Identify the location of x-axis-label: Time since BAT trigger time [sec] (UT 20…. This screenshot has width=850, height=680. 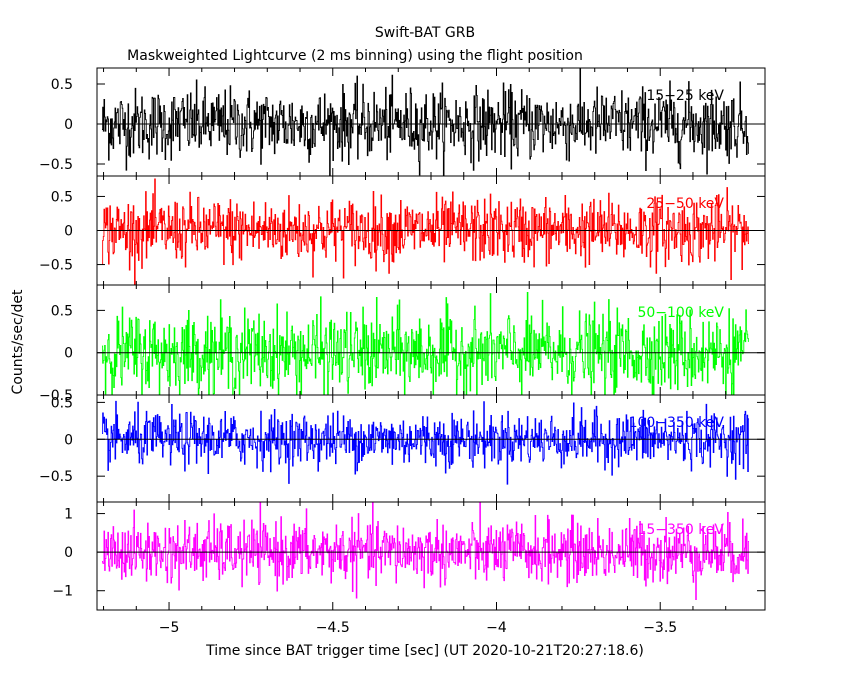
(424, 651).